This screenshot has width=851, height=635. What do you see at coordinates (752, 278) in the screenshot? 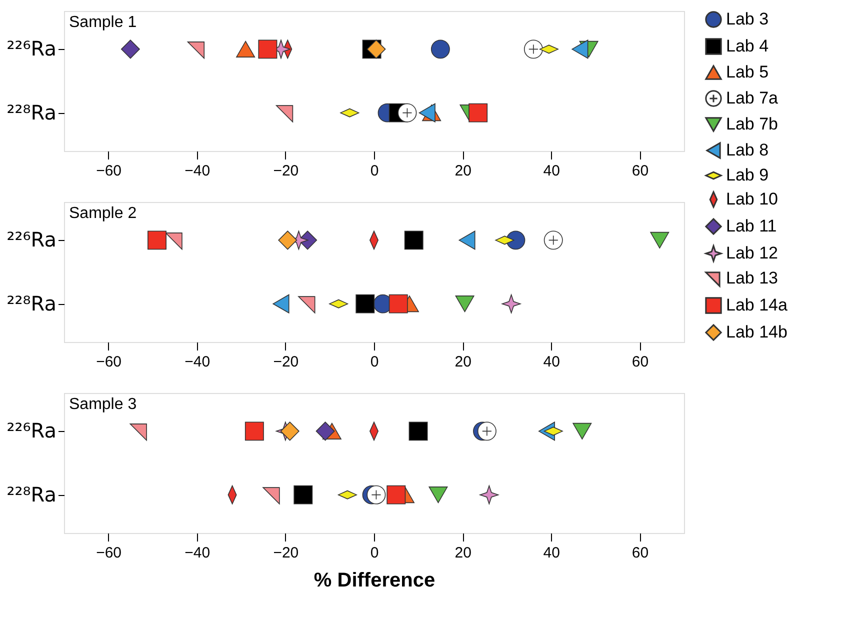
I see `legend-label: Lab 13` at bounding box center [752, 278].